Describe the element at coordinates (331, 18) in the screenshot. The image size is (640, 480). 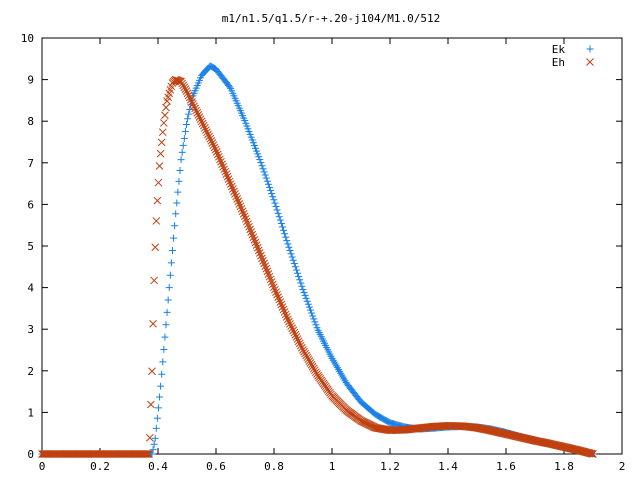
I see `chart-title: m1/n1.5/q1.5/r-+.20-j104/M1.0/512` at that location.